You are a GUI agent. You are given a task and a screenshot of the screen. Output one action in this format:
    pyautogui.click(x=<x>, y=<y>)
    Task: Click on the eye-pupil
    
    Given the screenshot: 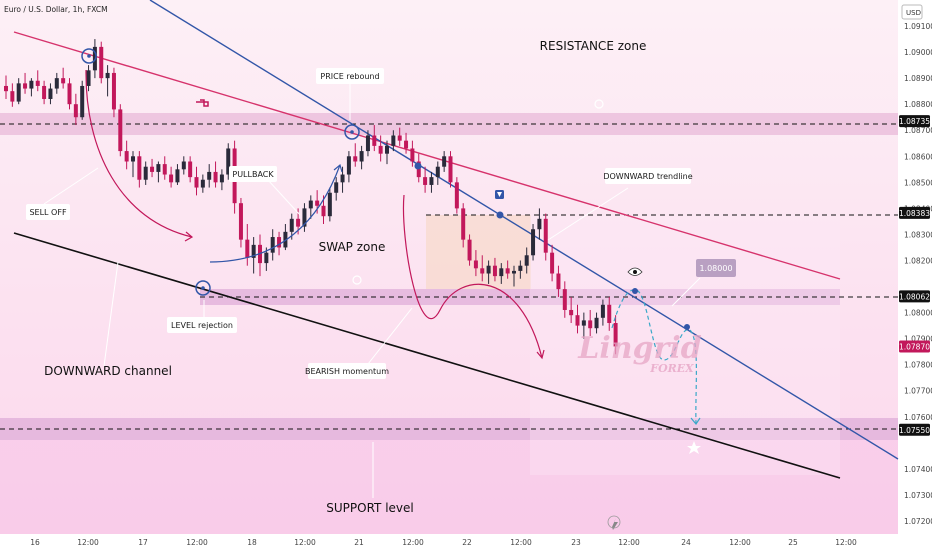 What is the action you would take?
    pyautogui.click(x=635, y=272)
    